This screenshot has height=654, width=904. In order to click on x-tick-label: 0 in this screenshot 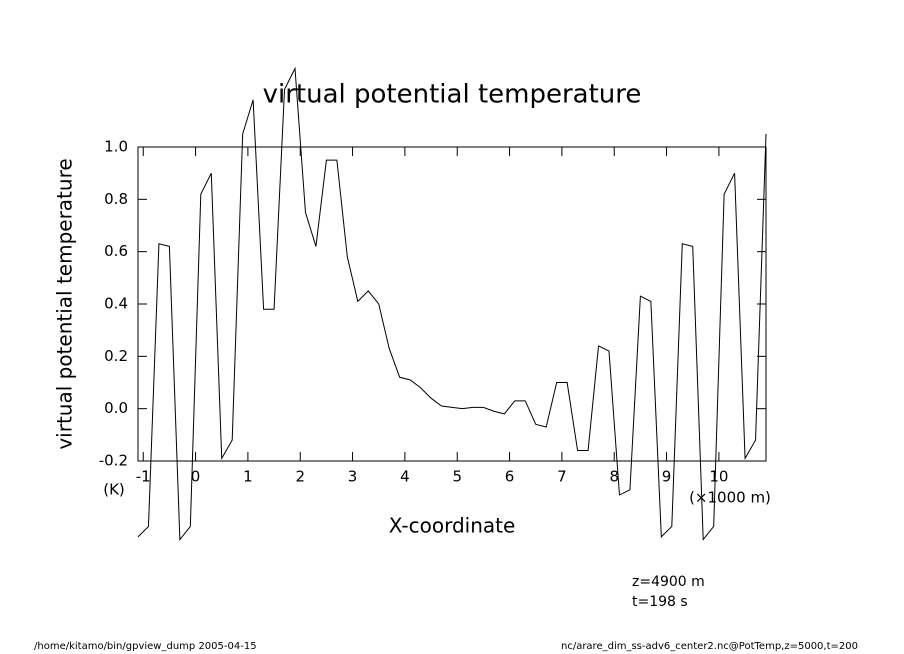, I will do `click(196, 477)`.